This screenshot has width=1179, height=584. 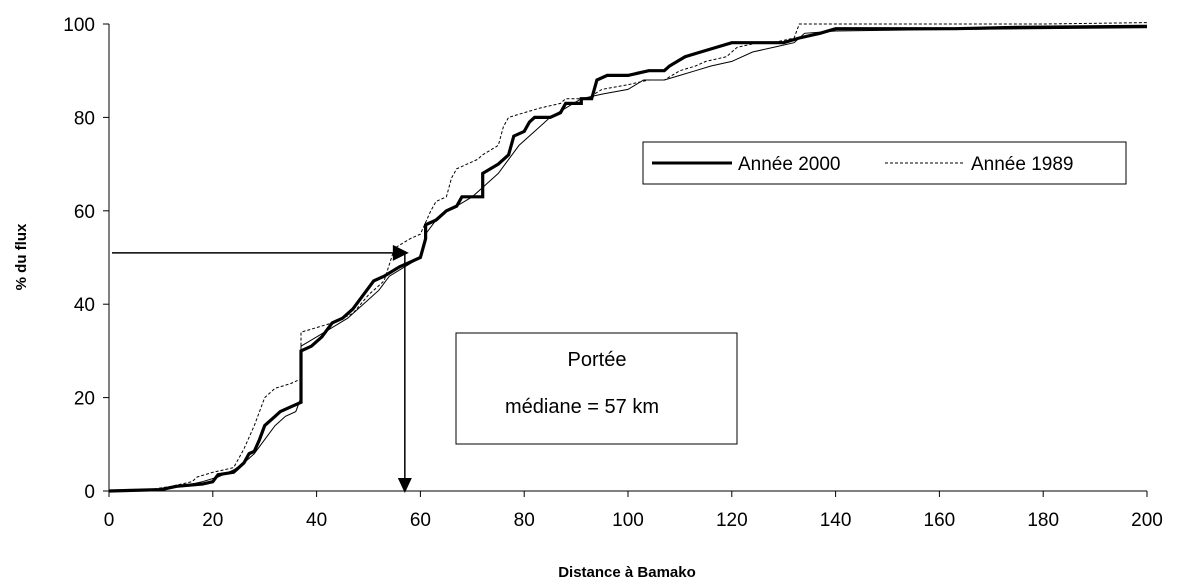 I want to click on legend: Année 2000 Année 1989, so click(x=884, y=163).